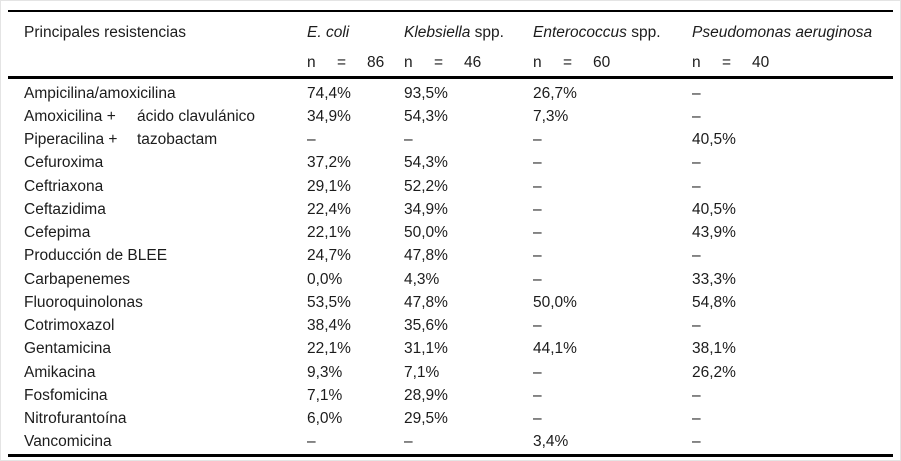 The image size is (901, 461). Describe the element at coordinates (612, 64) in the screenshot. I see `header-enterococcus-n: n = 60` at that location.